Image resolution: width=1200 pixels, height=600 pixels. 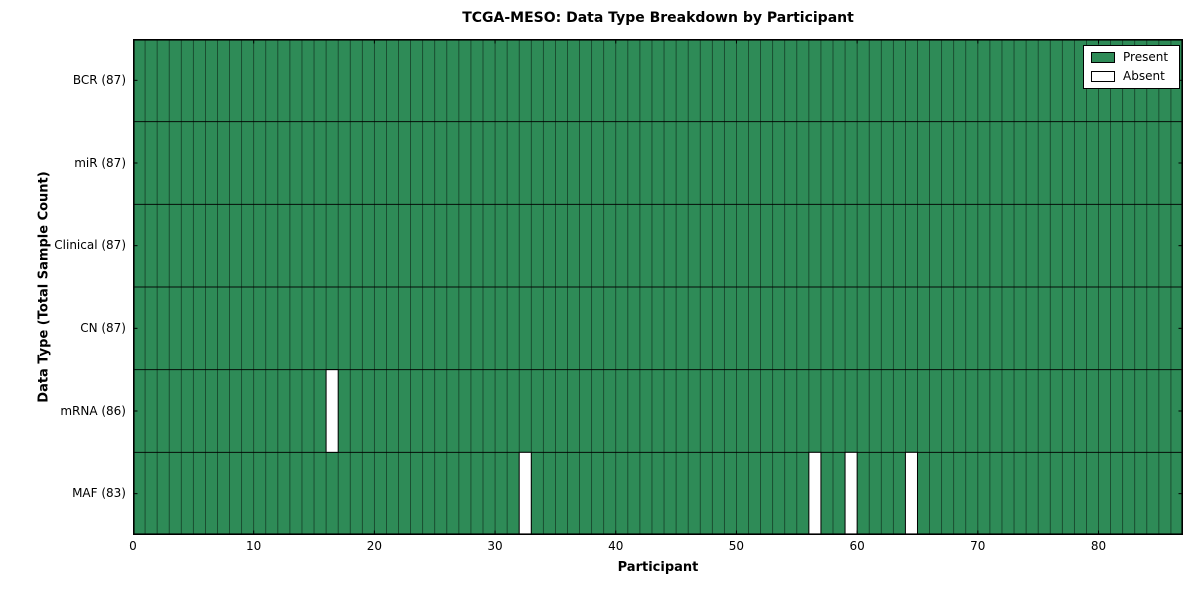 What do you see at coordinates (1103, 76) in the screenshot?
I see `legend-swatch-absent-icon` at bounding box center [1103, 76].